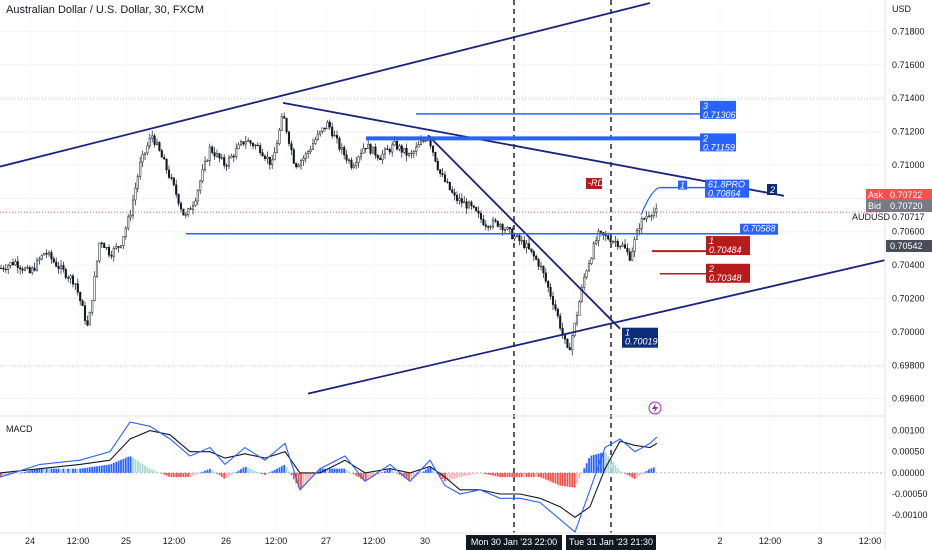 The width and height of the screenshot is (932, 550). What do you see at coordinates (910, 515) in the screenshot?
I see `macd-tick-label: -0.00100` at bounding box center [910, 515].